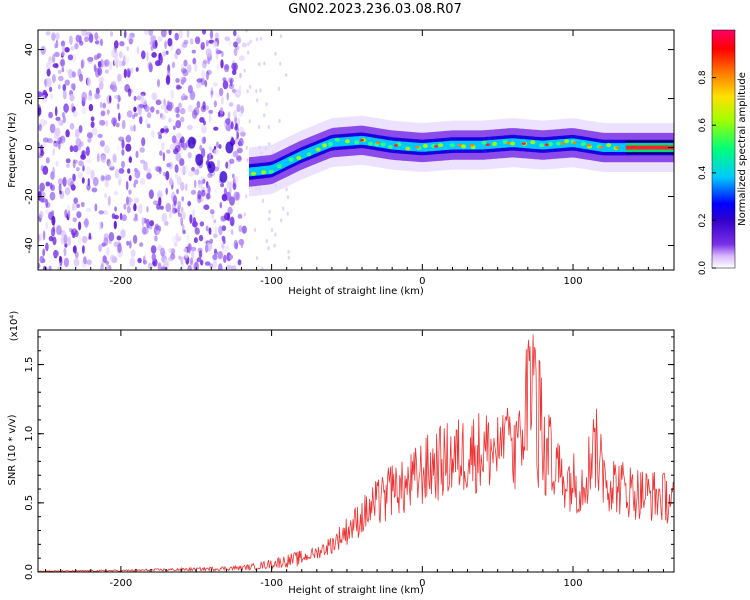  Describe the element at coordinates (375, 9) in the screenshot. I see `chart-title: GN02.2023.236.03.08.R07` at that location.